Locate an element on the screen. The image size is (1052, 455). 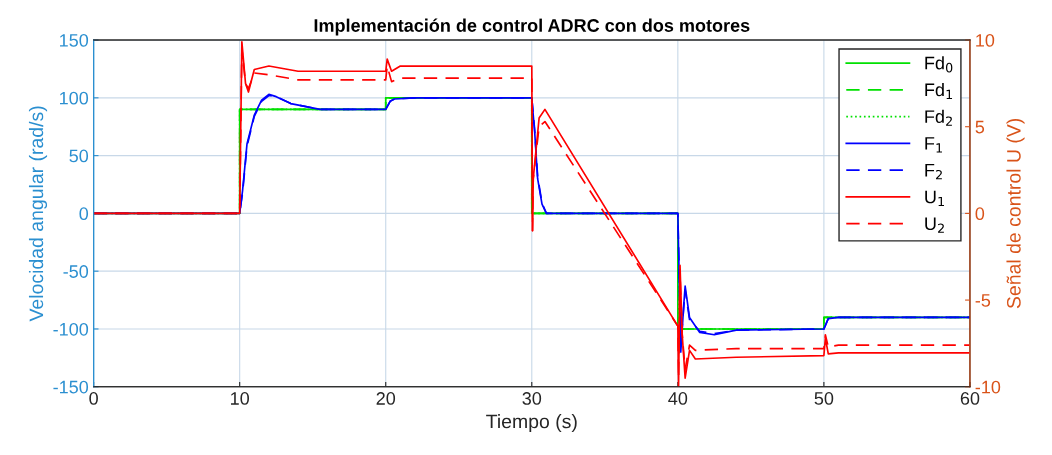
x-tick-label: 30 is located at coordinates (532, 398).